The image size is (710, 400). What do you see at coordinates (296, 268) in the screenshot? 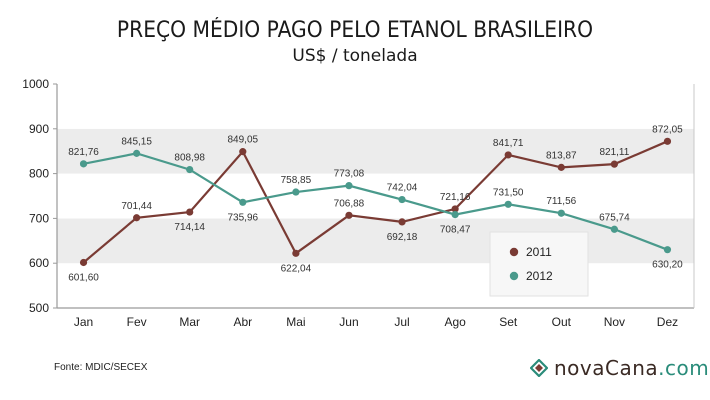
I see `data-label-2011: 622,04` at bounding box center [296, 268].